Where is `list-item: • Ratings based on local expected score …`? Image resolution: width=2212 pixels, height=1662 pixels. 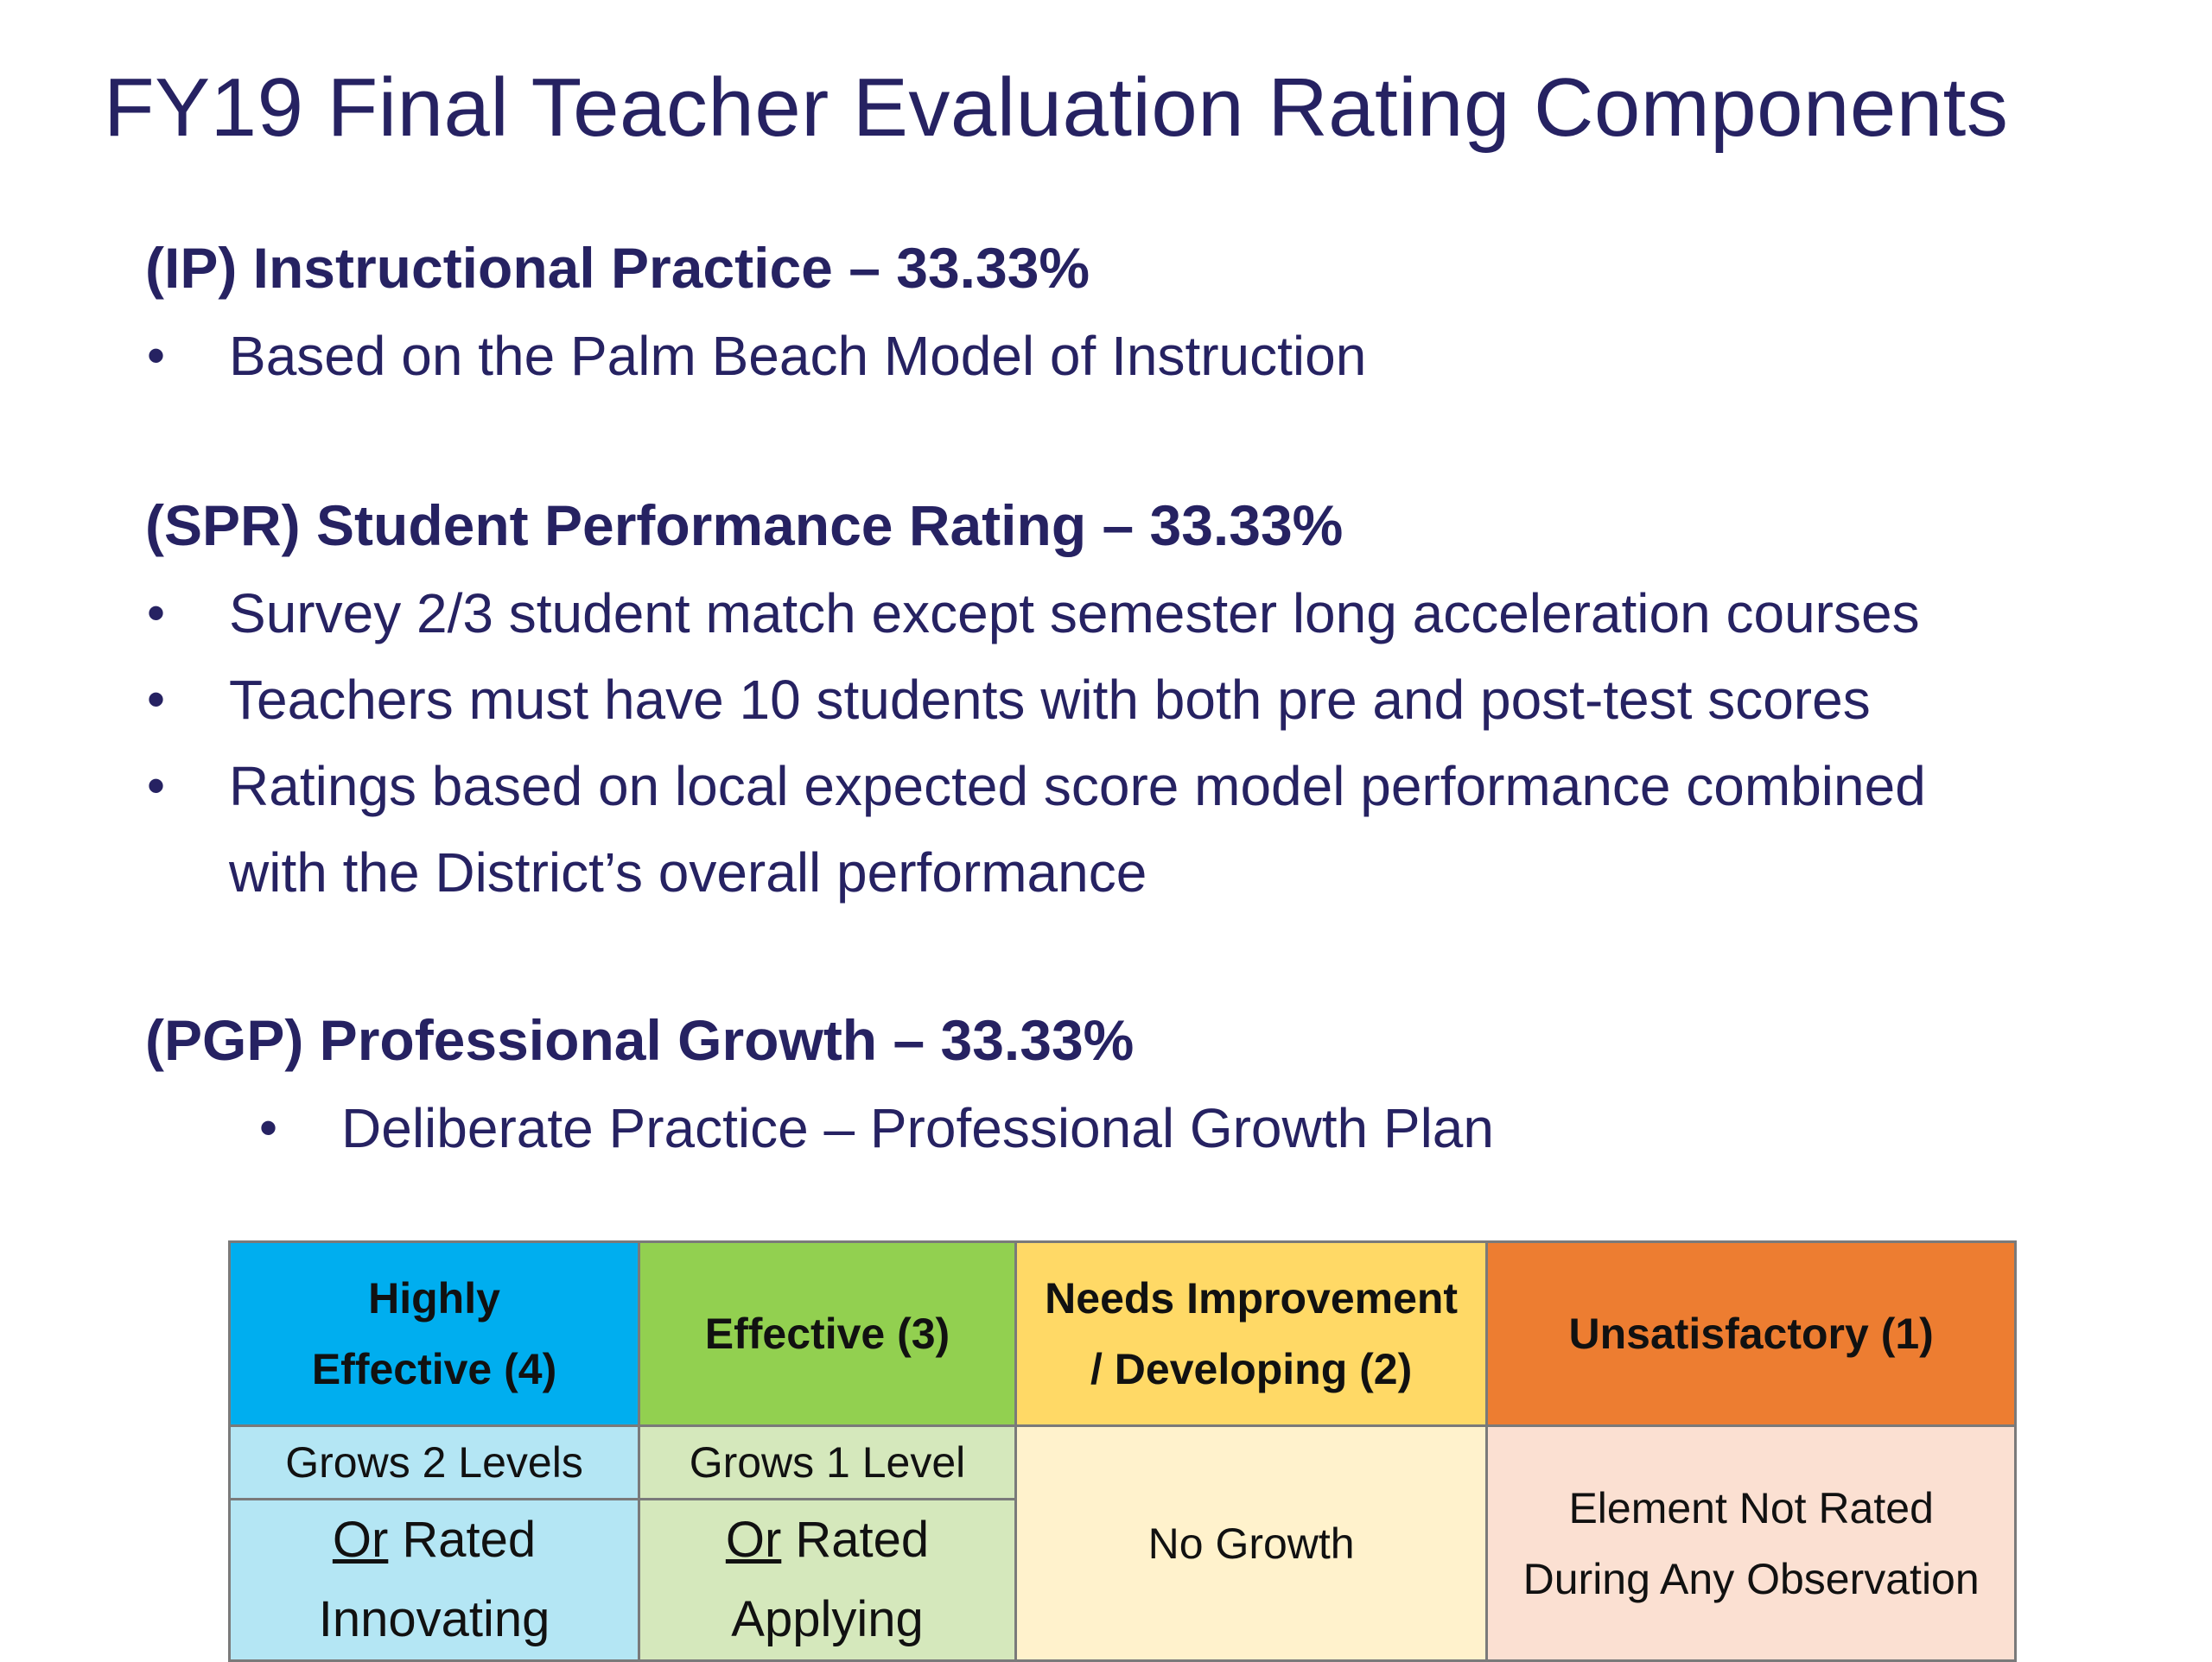 list-item: • Ratings based on local expected score … is located at coordinates (1036, 829).